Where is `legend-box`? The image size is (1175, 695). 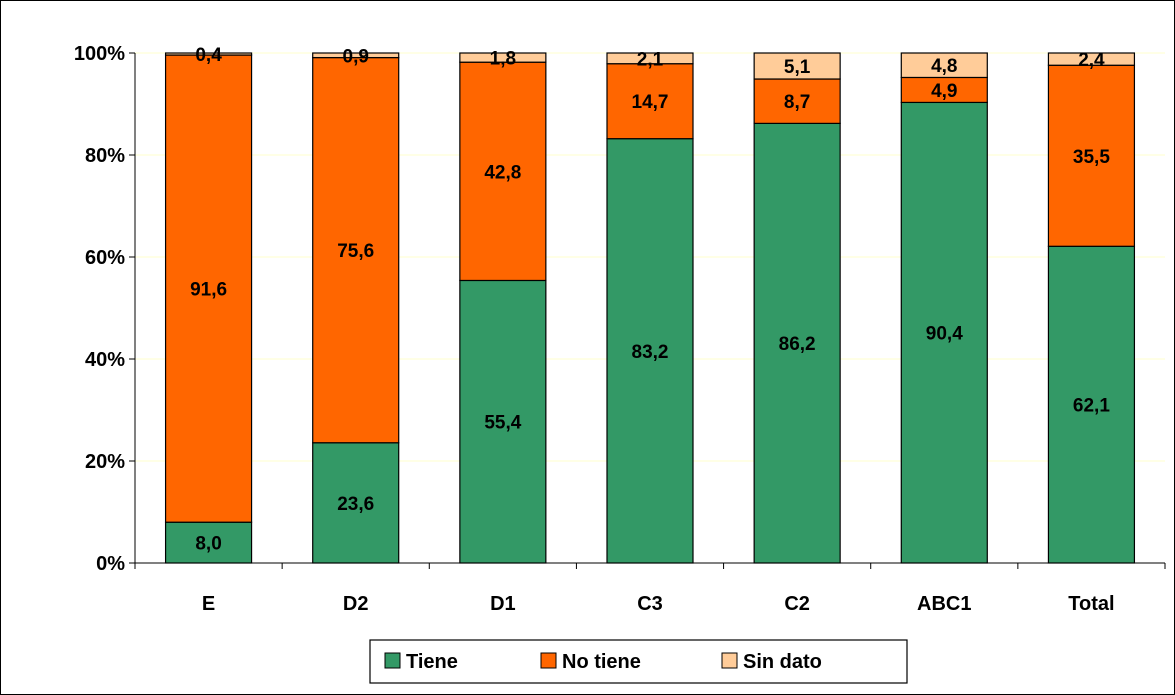
legend-box is located at coordinates (638, 661).